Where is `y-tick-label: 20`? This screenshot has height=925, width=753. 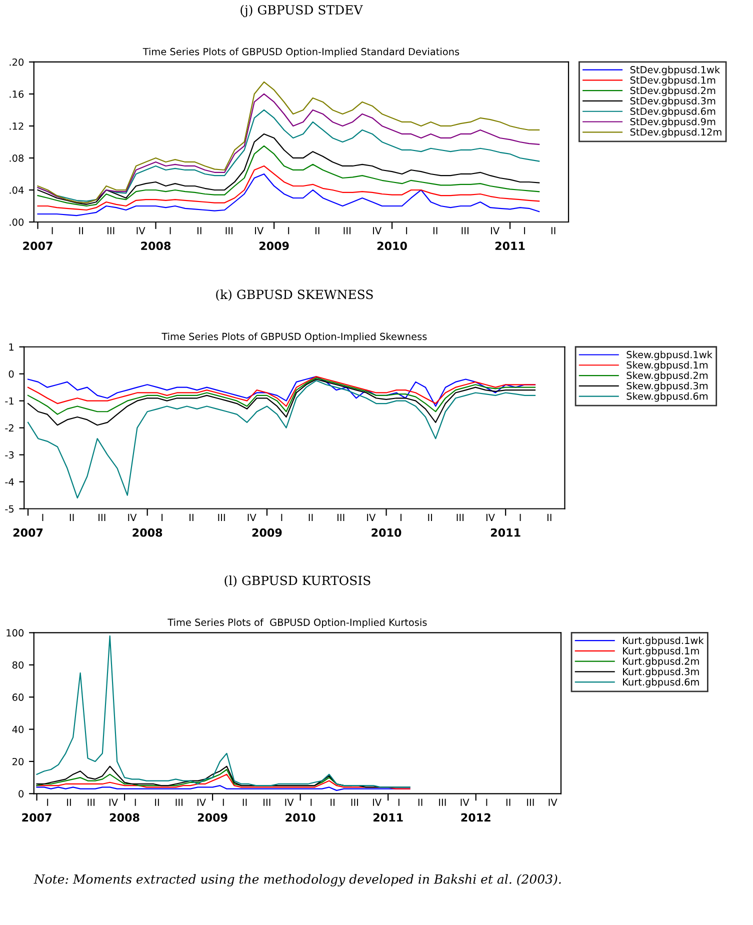 y-tick-label: 20 is located at coordinates (18, 762).